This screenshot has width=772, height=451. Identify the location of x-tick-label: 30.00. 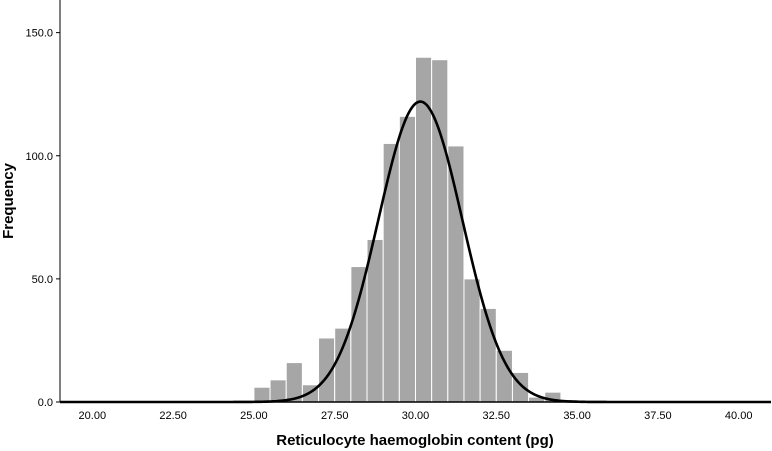
(416, 416).